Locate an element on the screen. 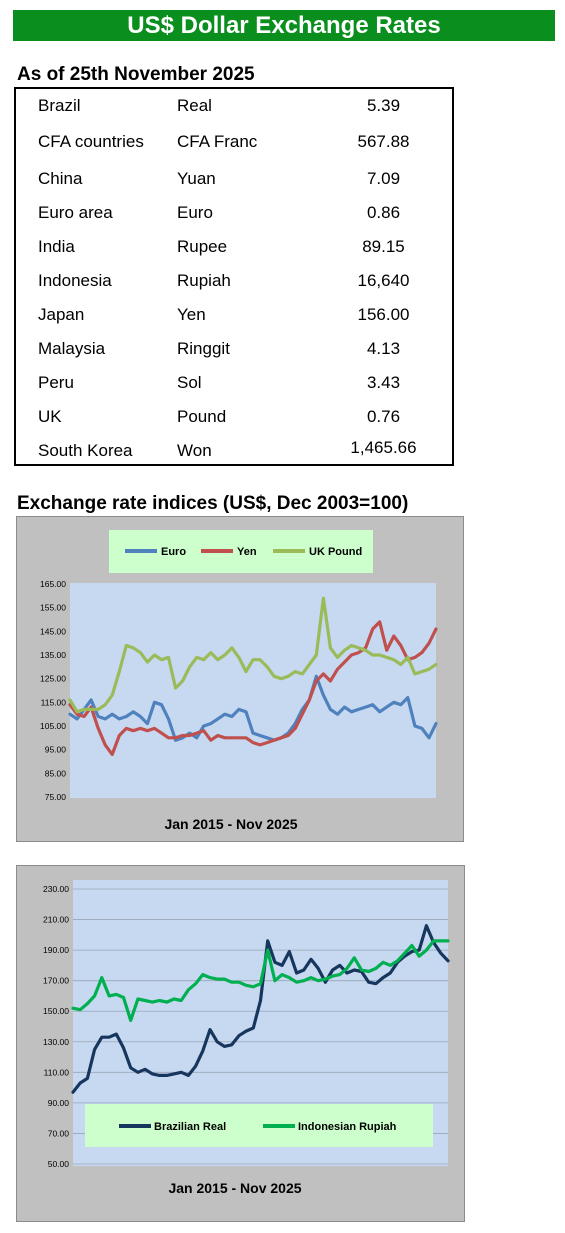 The height and width of the screenshot is (1233, 565). currency-cell: Rupiah is located at coordinates (204, 280).